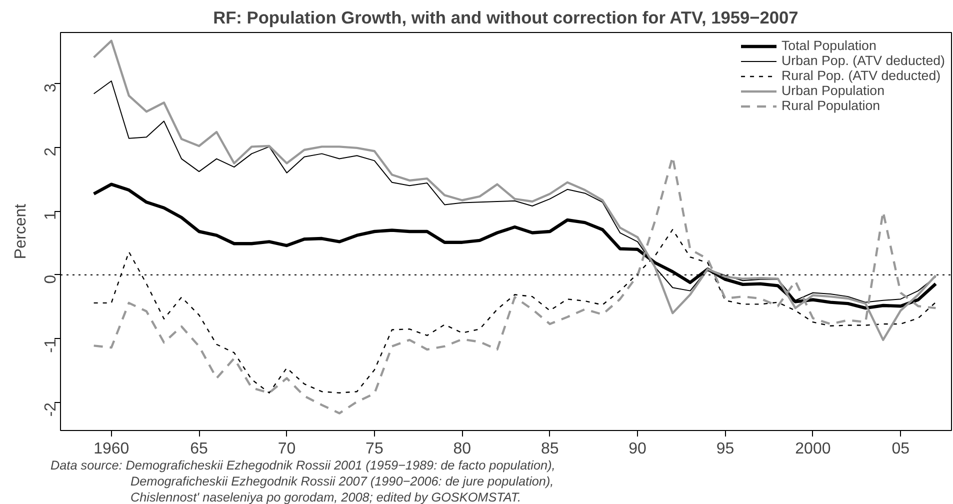  What do you see at coordinates (863, 60) in the screenshot?
I see `legend-label: Urban Pop. (ATV deducted)` at bounding box center [863, 60].